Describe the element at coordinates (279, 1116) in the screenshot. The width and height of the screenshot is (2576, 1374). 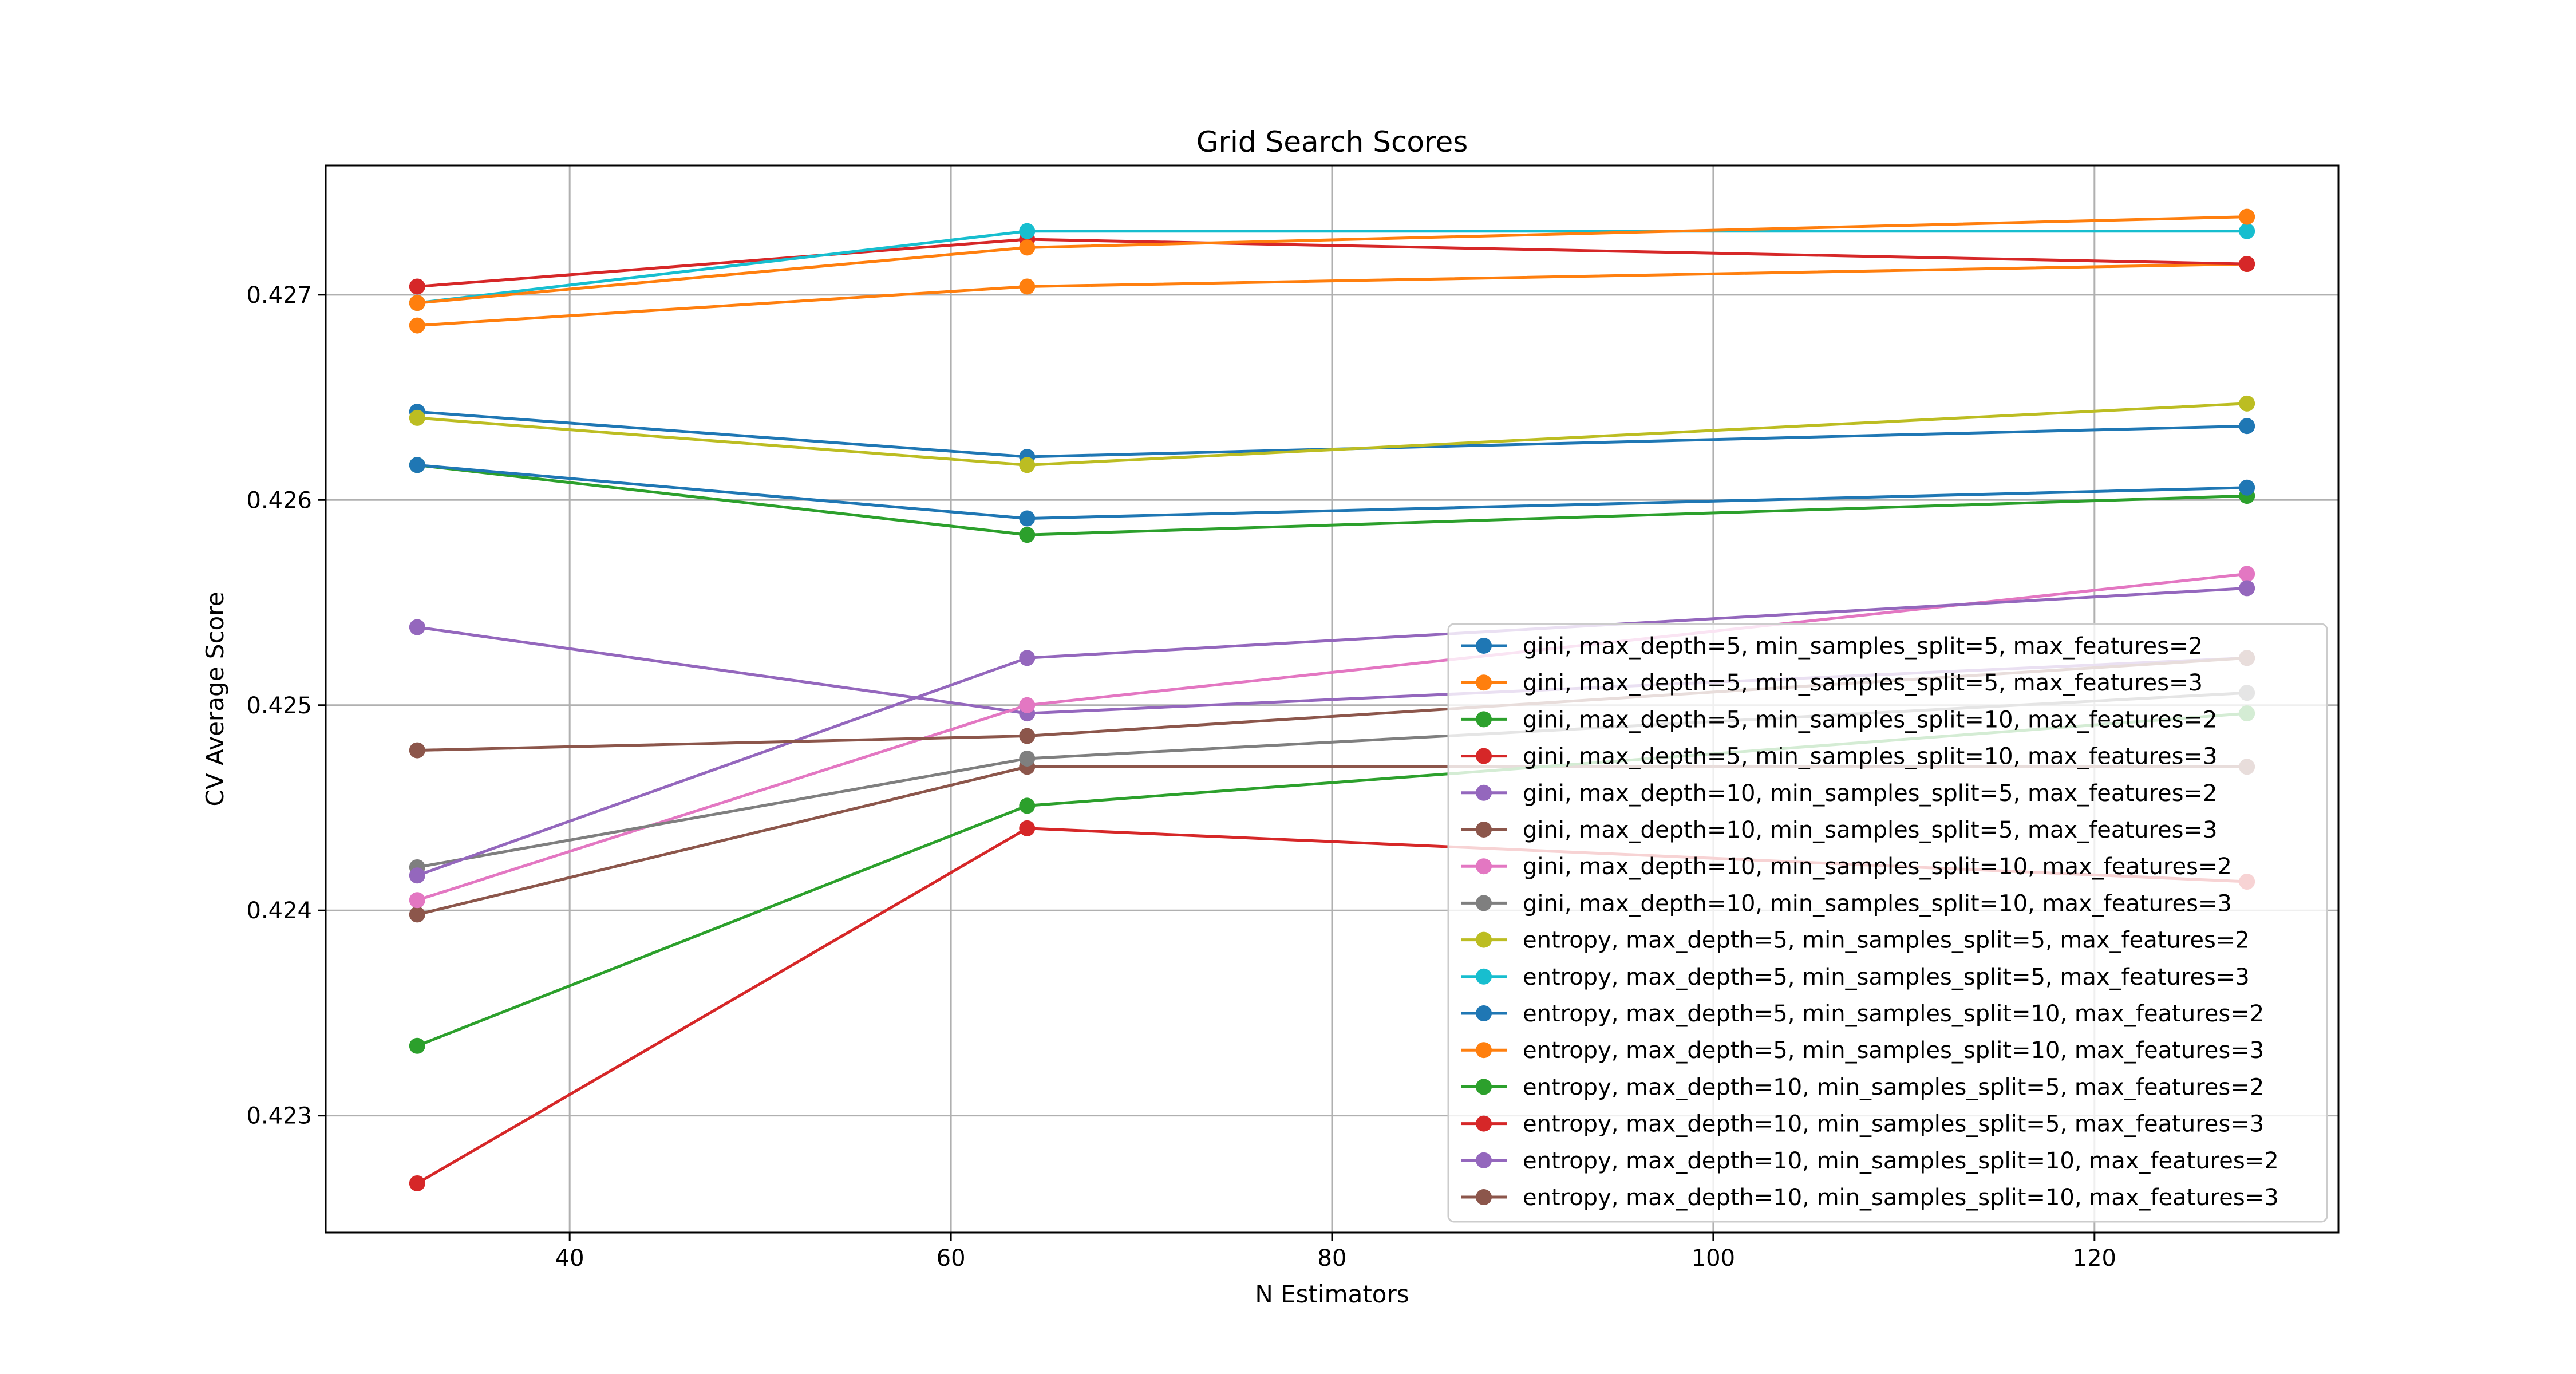
I see `y-tick-label: 0.423` at that location.